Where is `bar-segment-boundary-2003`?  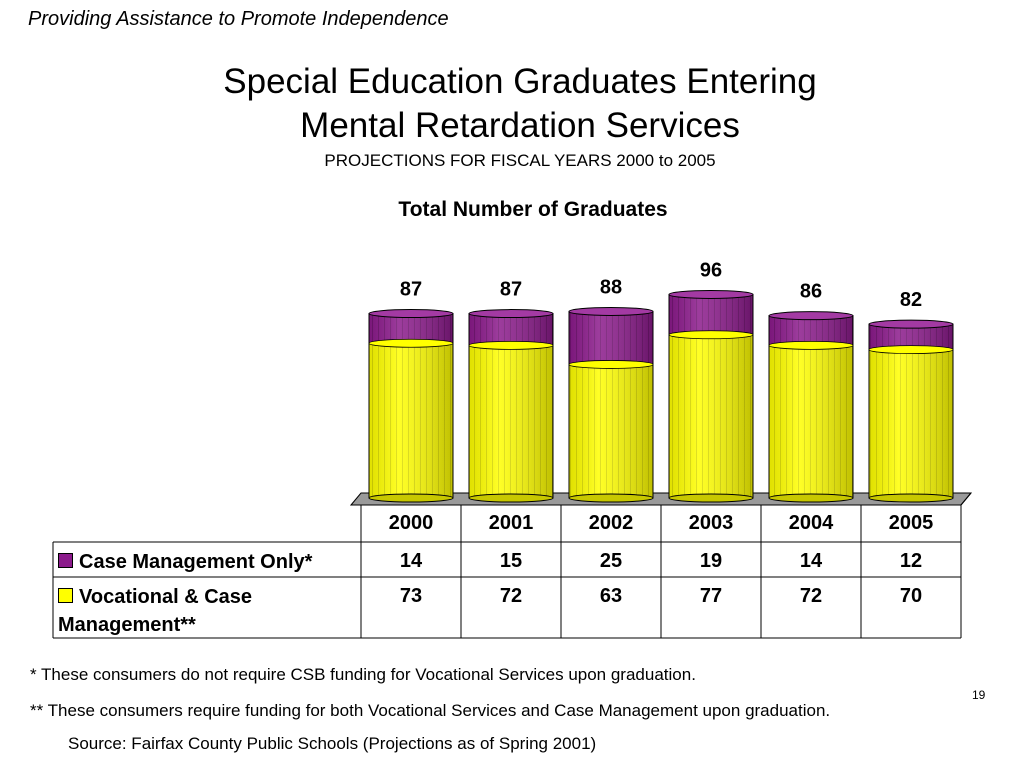 bar-segment-boundary-2003 is located at coordinates (711, 335).